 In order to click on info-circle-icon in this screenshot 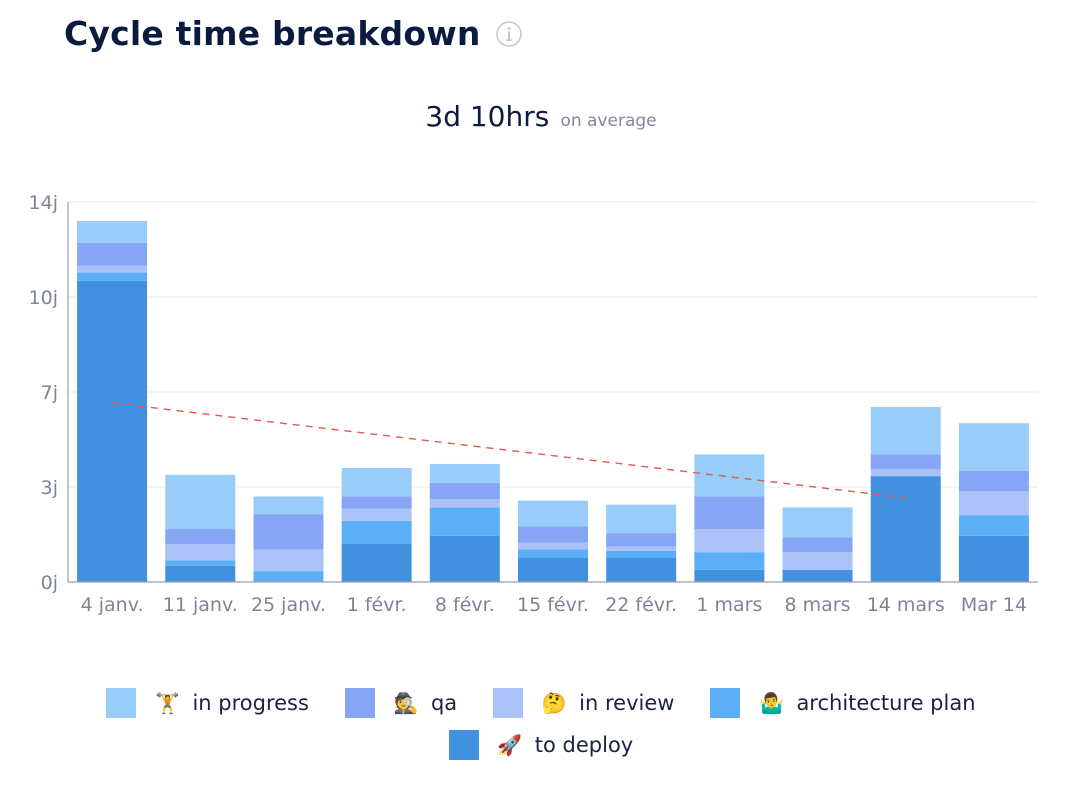, I will do `click(509, 34)`.